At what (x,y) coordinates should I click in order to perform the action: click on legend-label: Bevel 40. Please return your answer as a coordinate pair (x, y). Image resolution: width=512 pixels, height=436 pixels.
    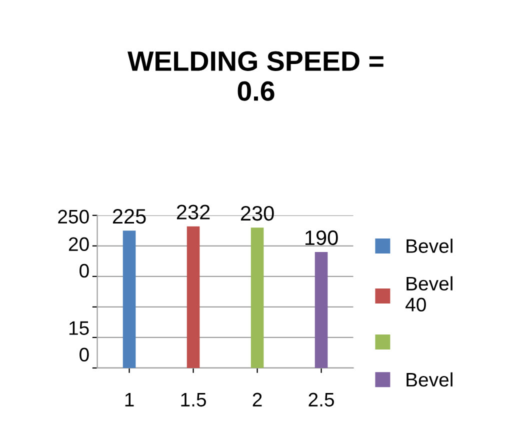
    Looking at the image, I should click on (429, 294).